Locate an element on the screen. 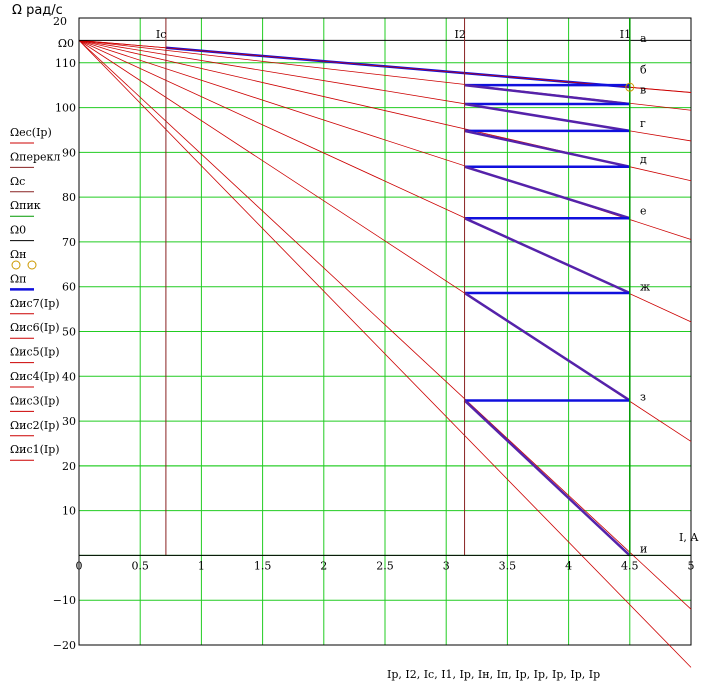 This screenshot has width=713, height=687. x-tick-label: 4 is located at coordinates (568, 565).